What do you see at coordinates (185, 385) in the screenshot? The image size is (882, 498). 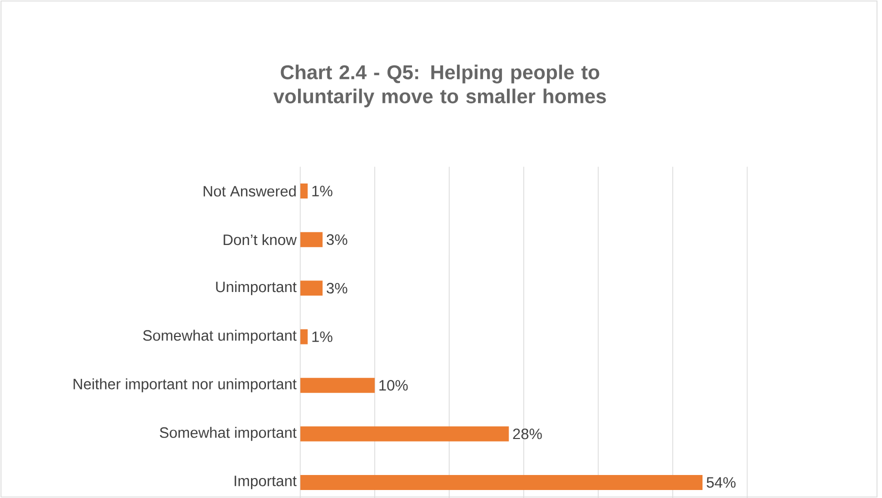 I see `y-tick-label: Neither important nor unimportant` at bounding box center [185, 385].